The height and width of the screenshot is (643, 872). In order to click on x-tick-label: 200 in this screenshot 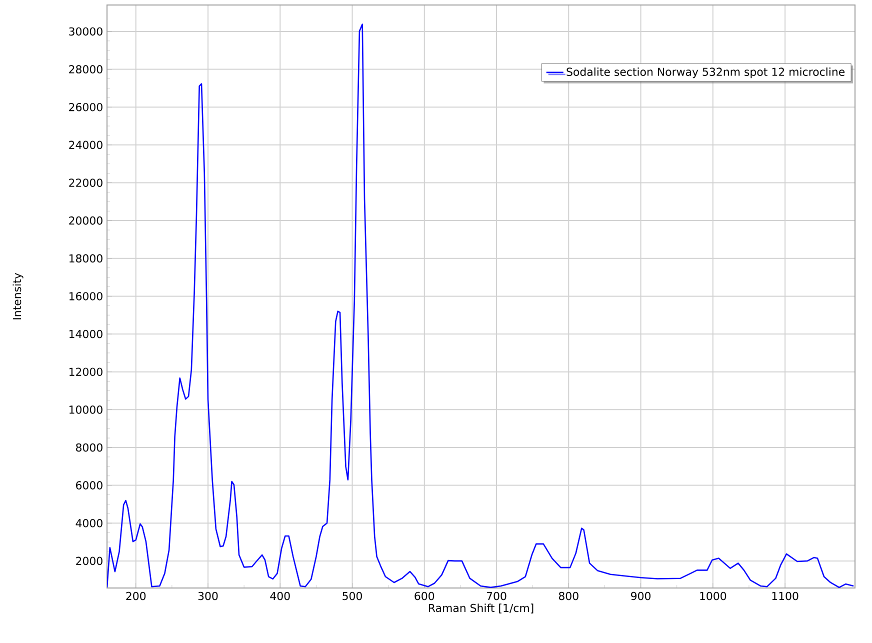, I will do `click(136, 596)`.